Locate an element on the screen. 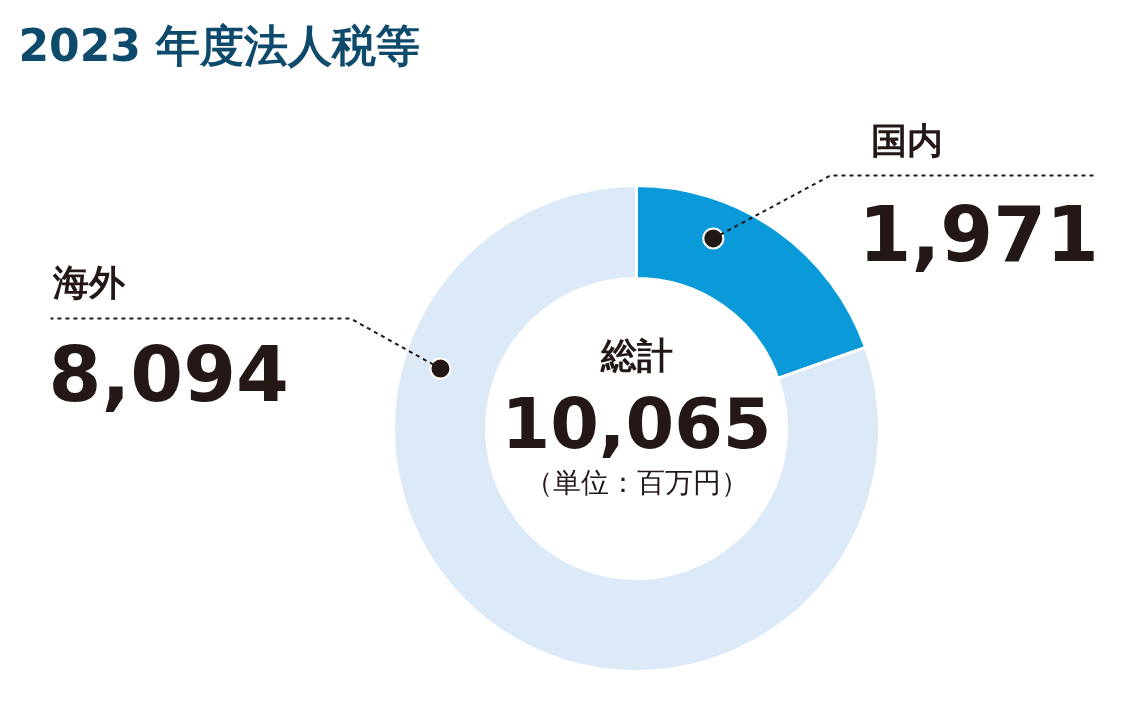 The height and width of the screenshot is (702, 1126). slice-label: 国内 is located at coordinates (906, 140).